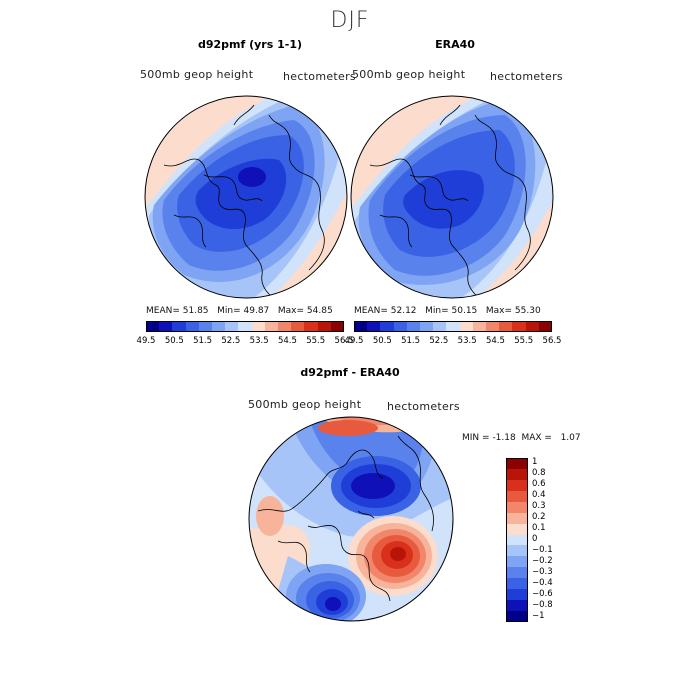 The width and height of the screenshot is (700, 700). I want to click on panel-1-coastlines, so click(244, 201).